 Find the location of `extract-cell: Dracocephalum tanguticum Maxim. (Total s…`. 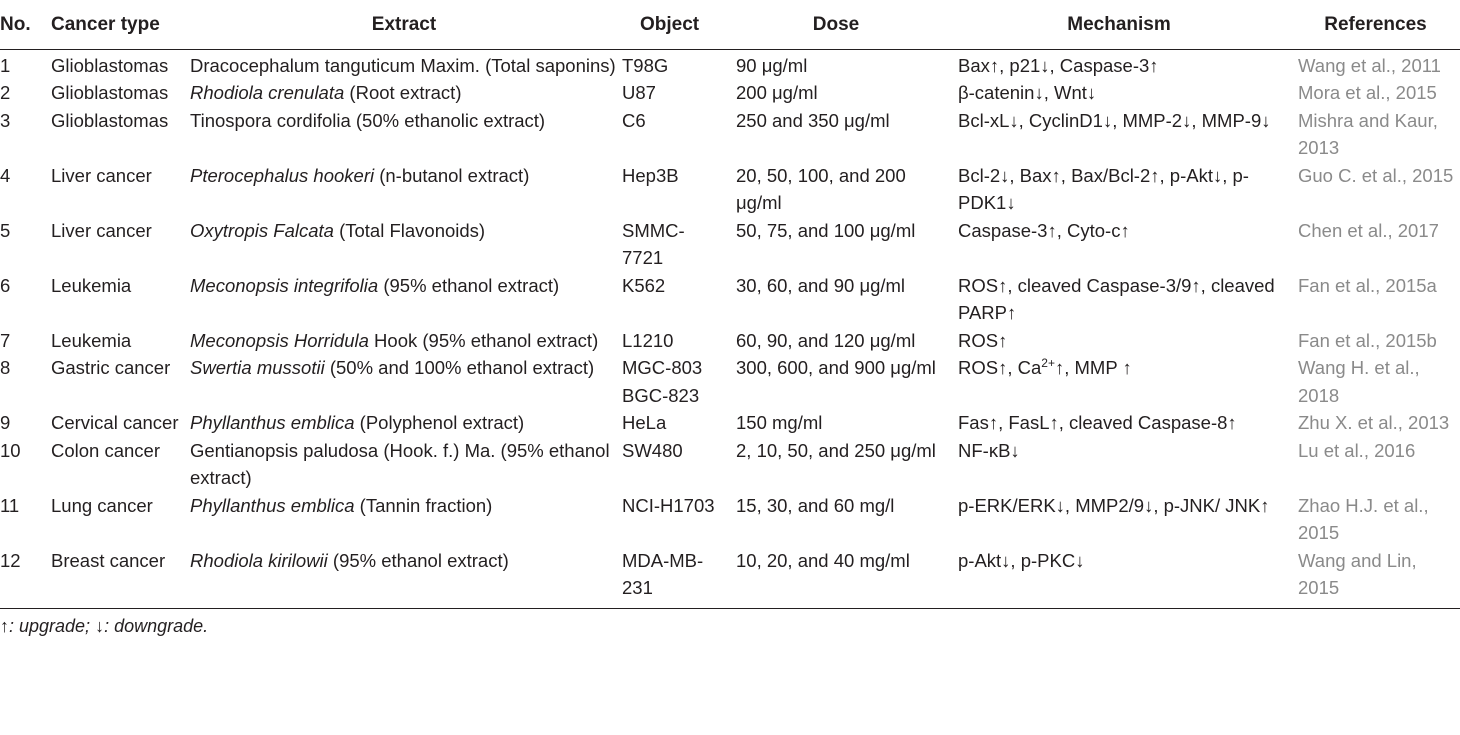

extract-cell: Dracocephalum tanguticum Maxim. (Total s… is located at coordinates (404, 64).